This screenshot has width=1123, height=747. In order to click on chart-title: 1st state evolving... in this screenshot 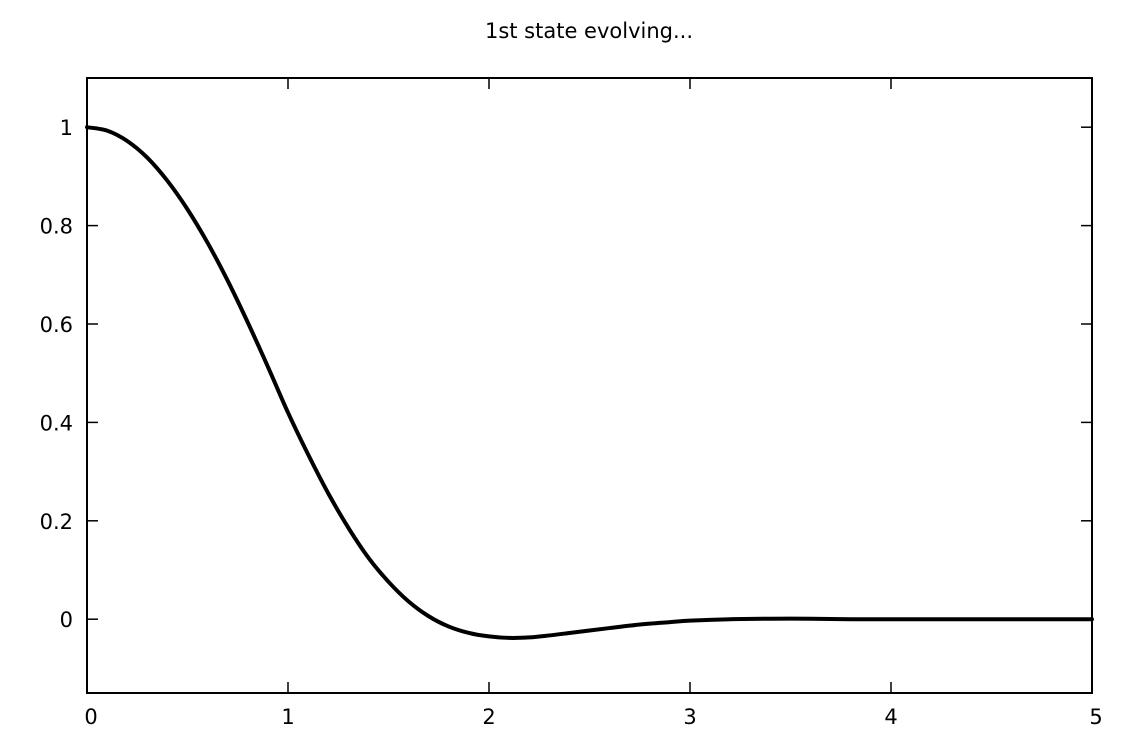, I will do `click(589, 31)`.